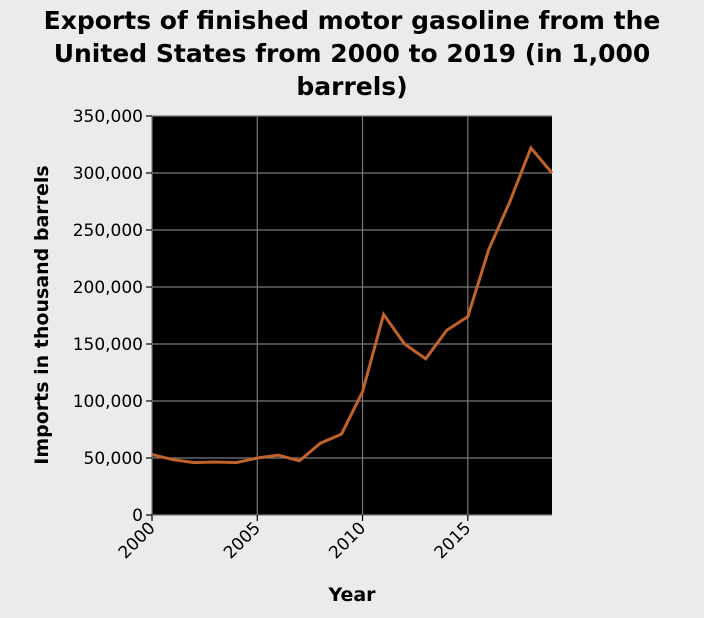 This screenshot has width=704, height=618. What do you see at coordinates (113, 459) in the screenshot?
I see `y-tick-label: 50,000` at bounding box center [113, 459].